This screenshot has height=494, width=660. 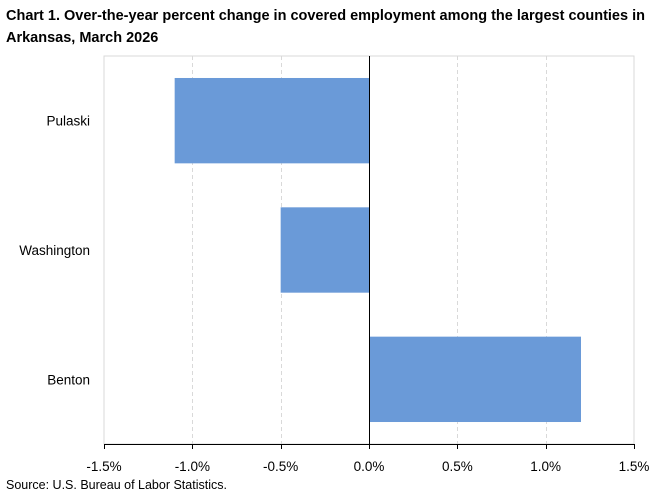 What do you see at coordinates (475, 379) in the screenshot?
I see `bar-benton` at bounding box center [475, 379].